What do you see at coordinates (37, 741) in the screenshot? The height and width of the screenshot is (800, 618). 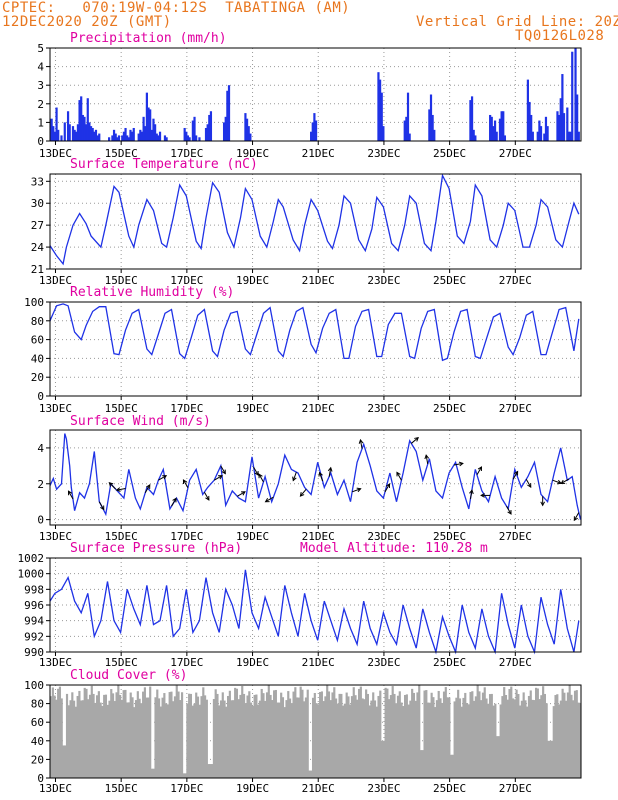 I see `y-tick-label: 40` at bounding box center [37, 741].